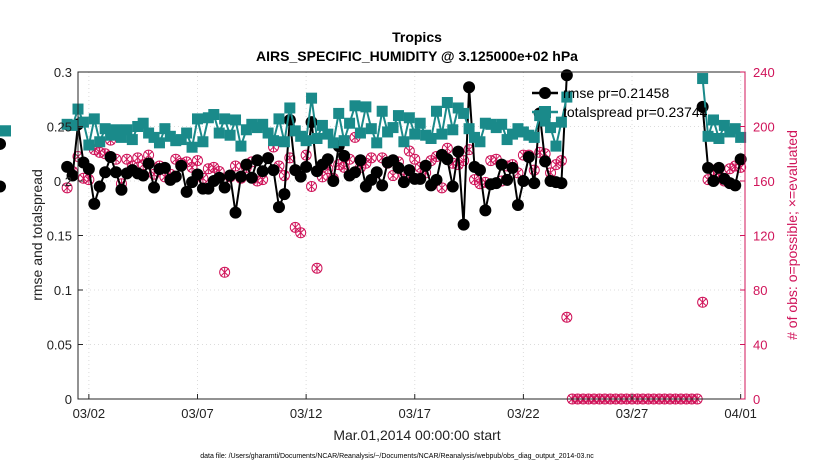 Image resolution: width=830 pixels, height=470 pixels. Describe the element at coordinates (616, 93) in the screenshot. I see `legend-rmse-label: rmse pr=0.21458` at that location.